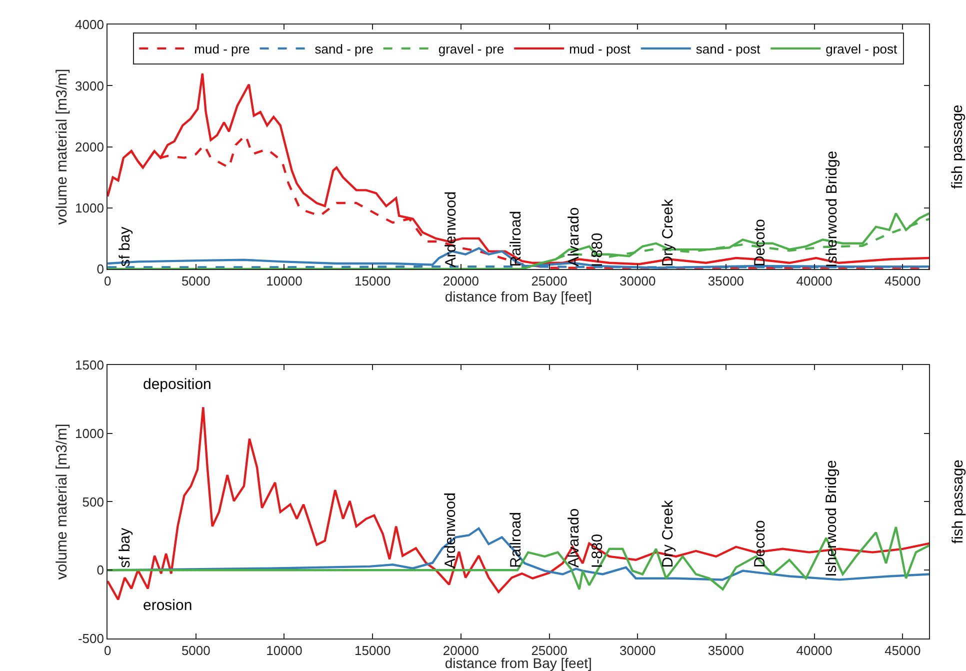 This screenshot has height=671, width=966. I want to click on x-axis-title: distance from Bay [feet], so click(518, 296).